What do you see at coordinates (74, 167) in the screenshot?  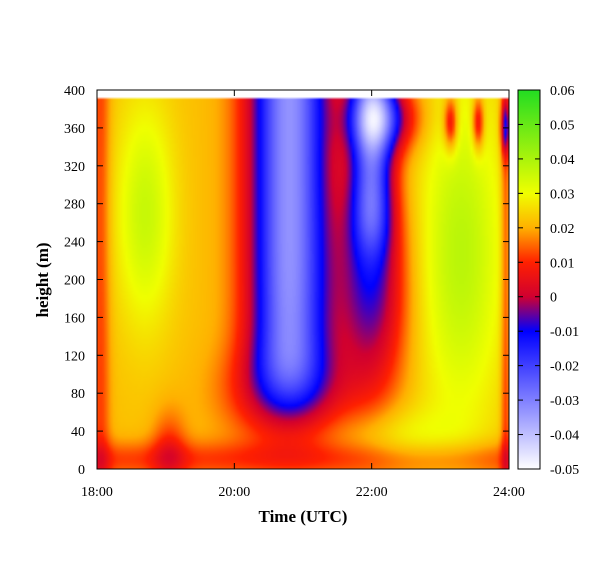 I see `y-tick-label: 320` at bounding box center [74, 167].